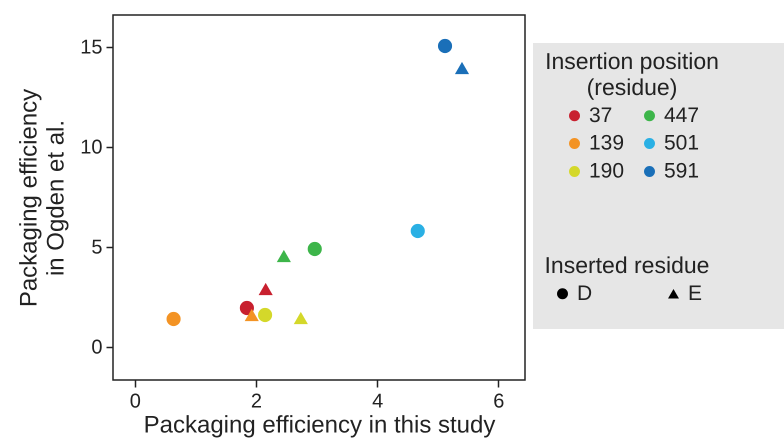  What do you see at coordinates (627, 265) in the screenshot?
I see `text: Inserted residue` at bounding box center [627, 265].